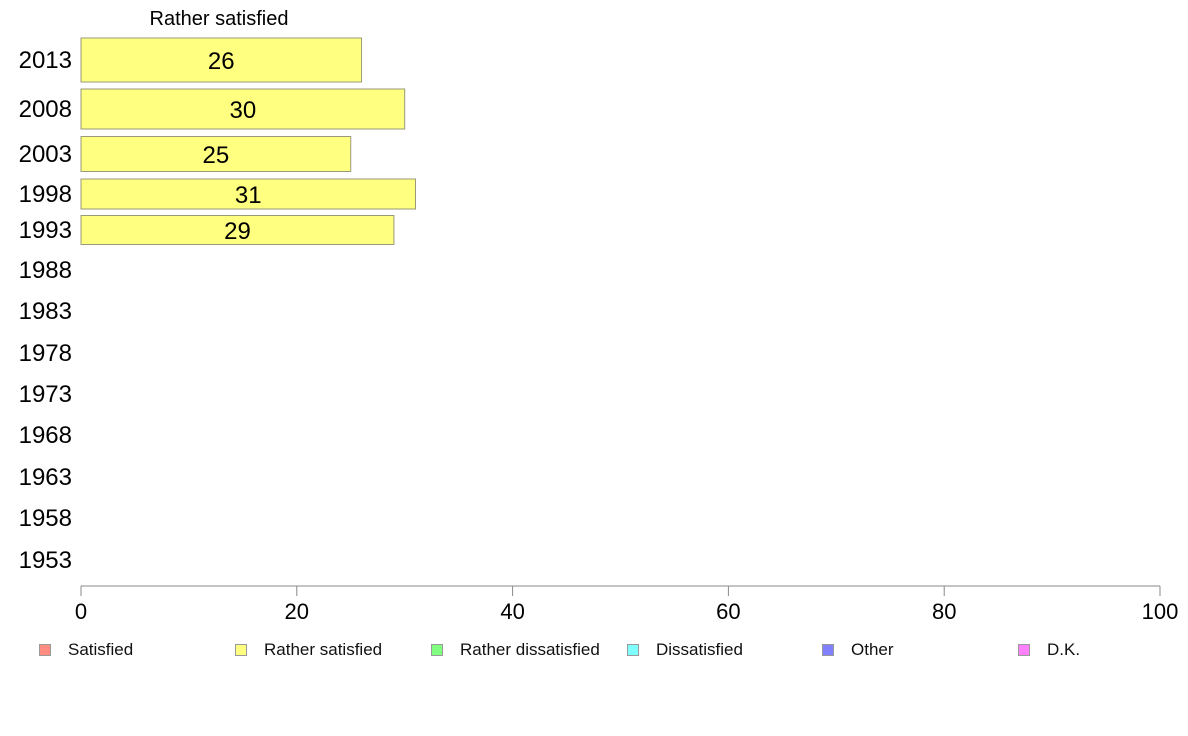  I want to click on y-tick-label: 1983, so click(45, 311).